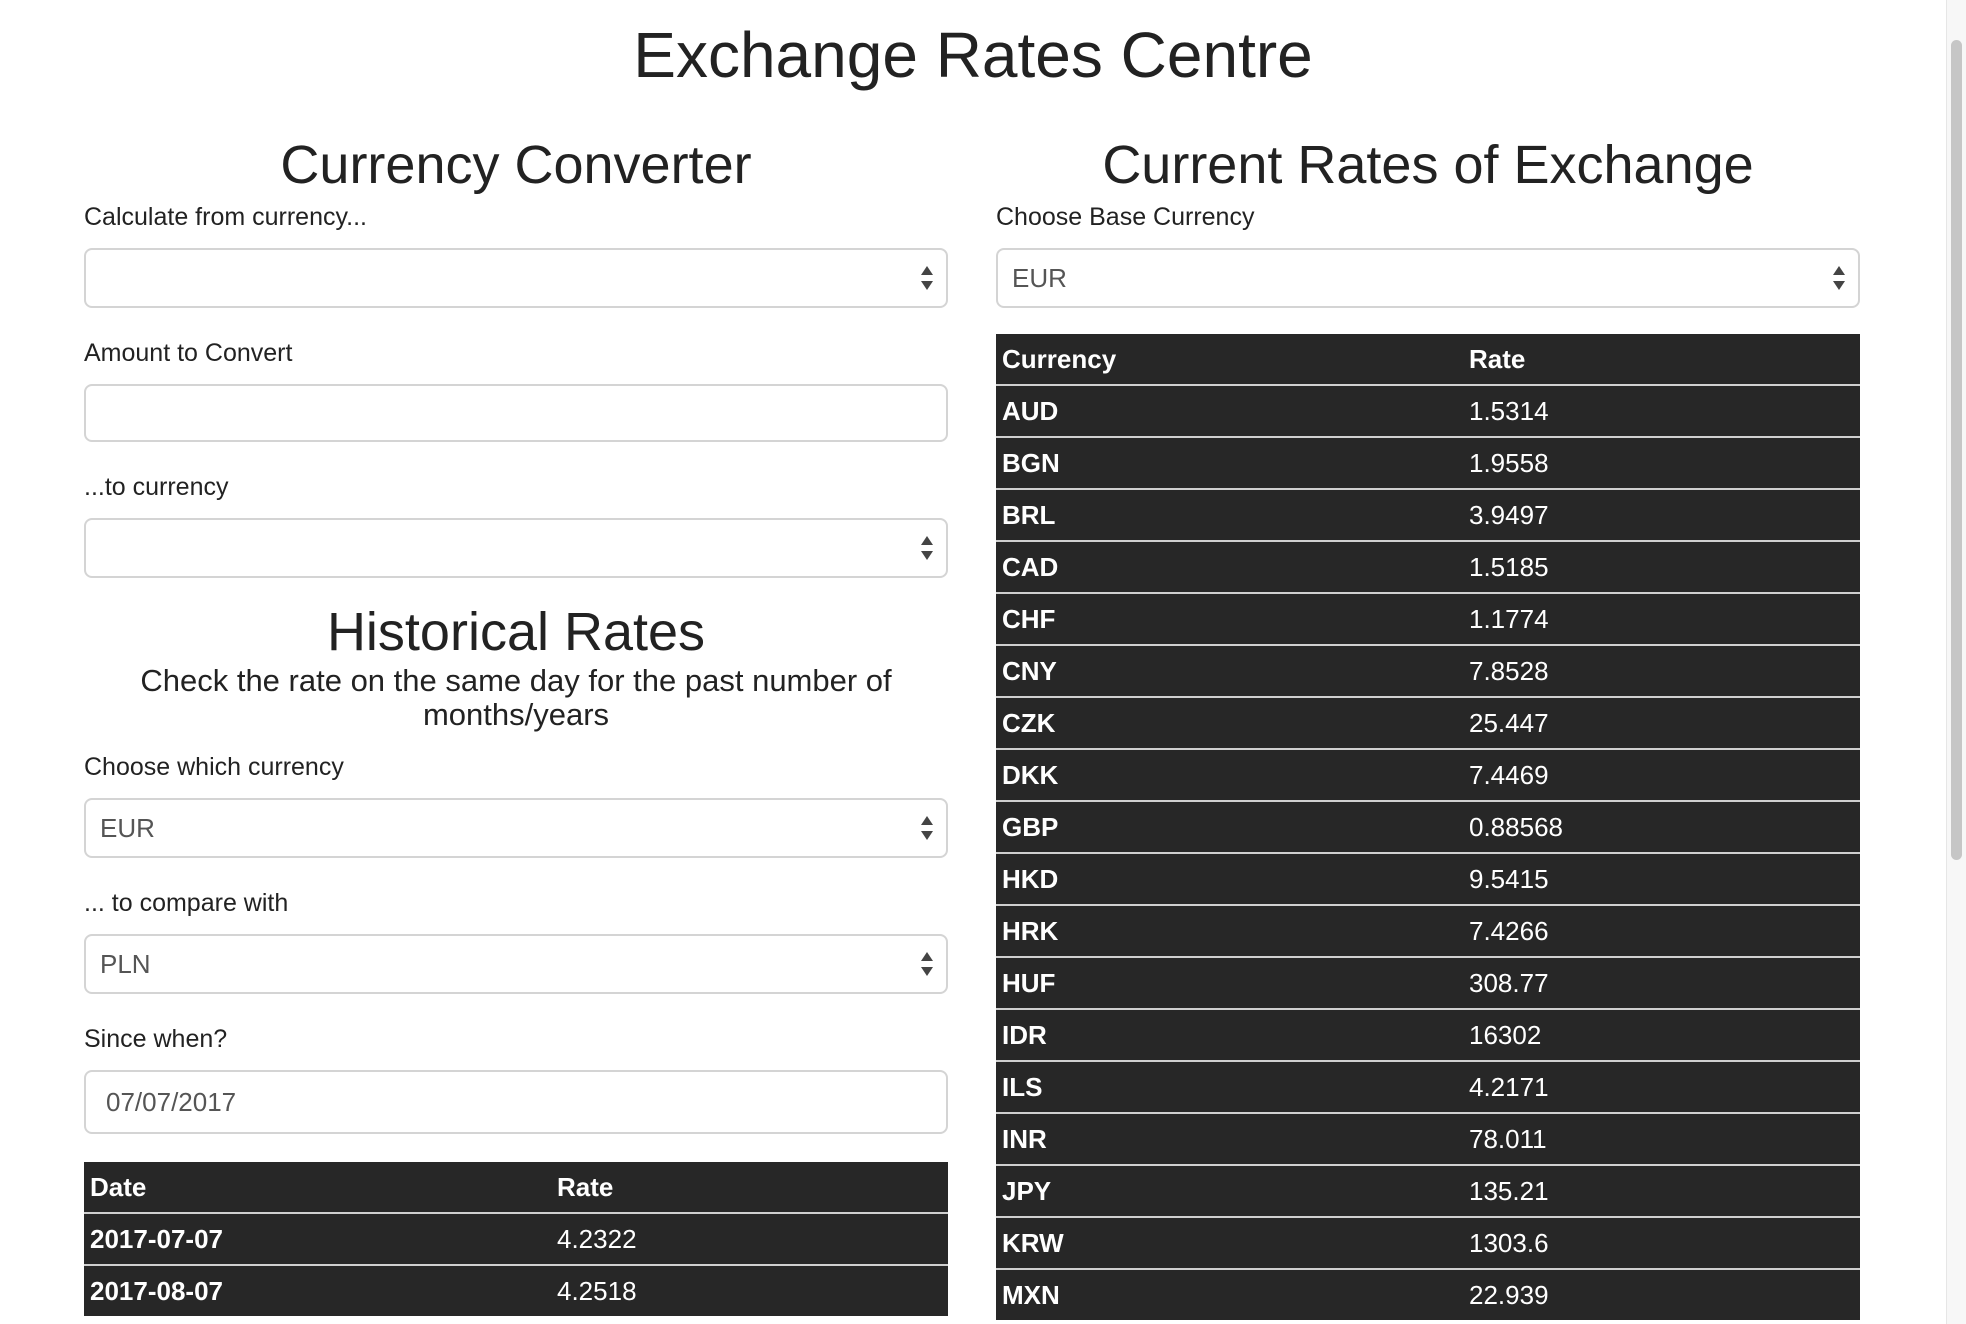  Describe the element at coordinates (1229, 618) in the screenshot. I see `table-cell-currency: CHF` at that location.